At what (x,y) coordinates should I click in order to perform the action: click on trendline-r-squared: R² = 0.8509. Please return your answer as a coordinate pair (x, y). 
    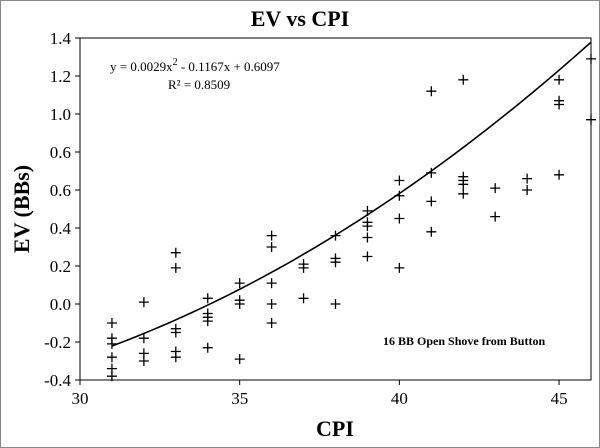
    Looking at the image, I should click on (199, 84).